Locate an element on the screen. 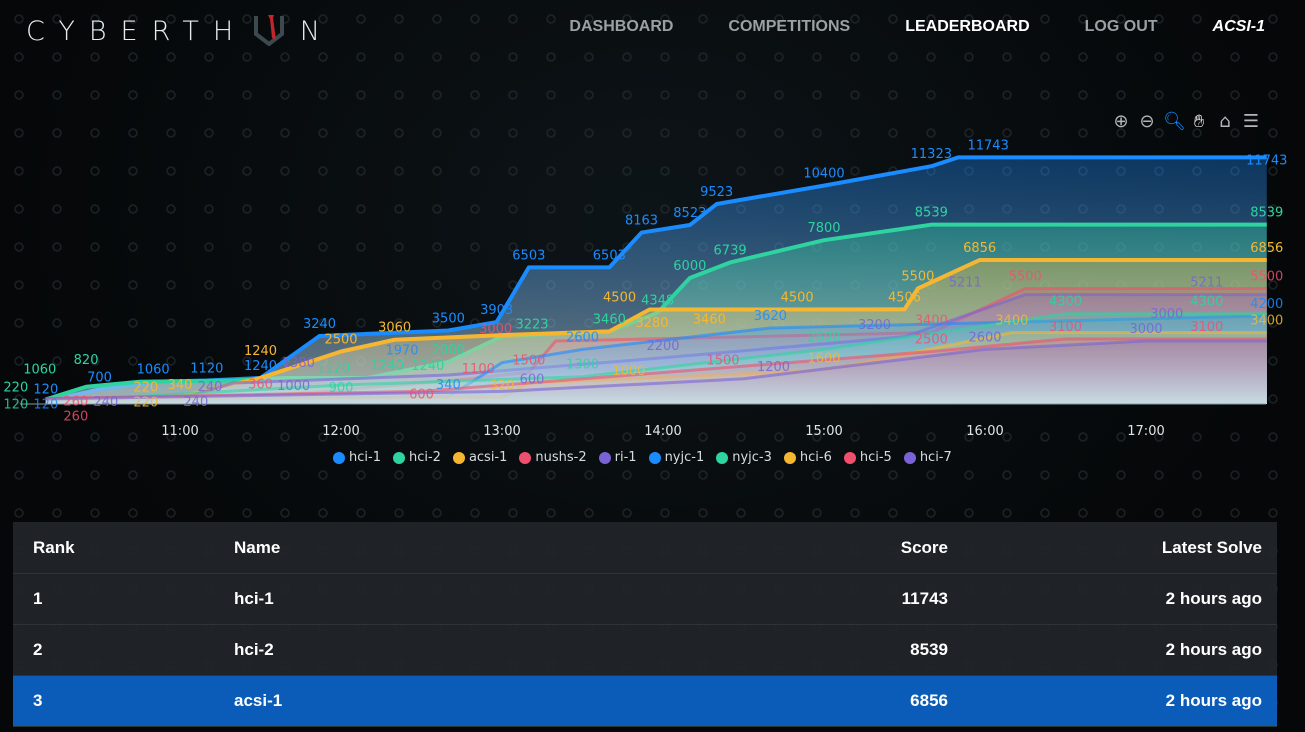 The image size is (1305, 732). header-name: Name is located at coordinates (257, 547).